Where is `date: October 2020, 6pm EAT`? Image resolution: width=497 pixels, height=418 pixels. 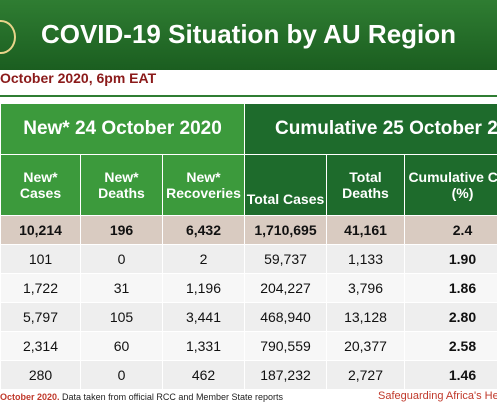
date: October 2020, 6pm EAT is located at coordinates (78, 78).